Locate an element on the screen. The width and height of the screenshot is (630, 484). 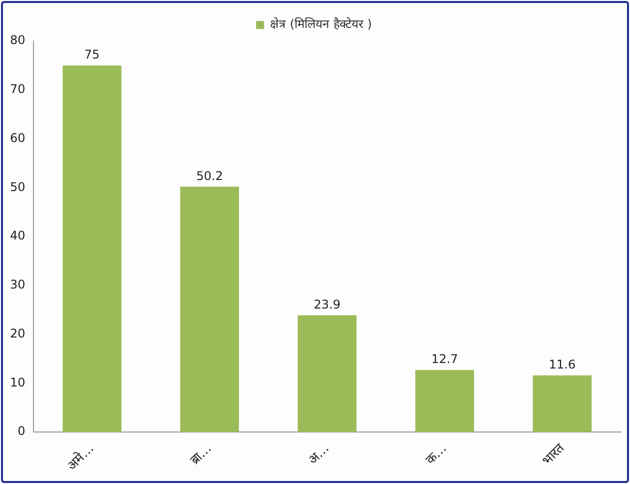
y-tick-label: 50 is located at coordinates (18, 187).